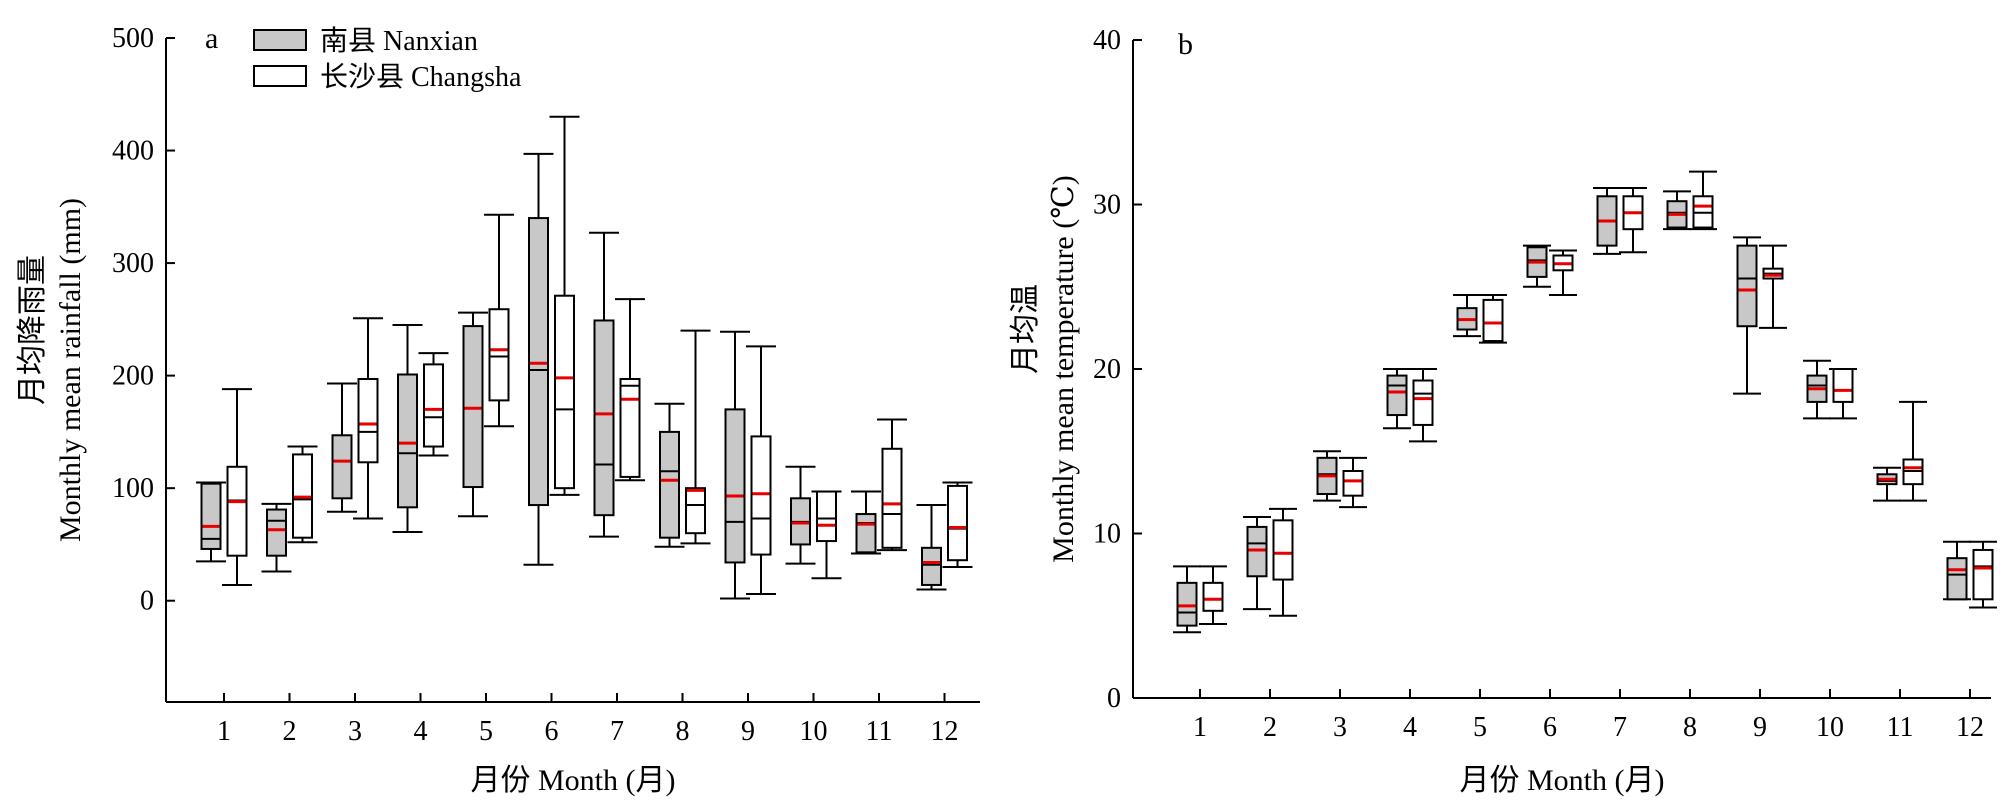 The height and width of the screenshot is (812, 2009). I want to click on y-tick-label: 40, so click(1107, 40).